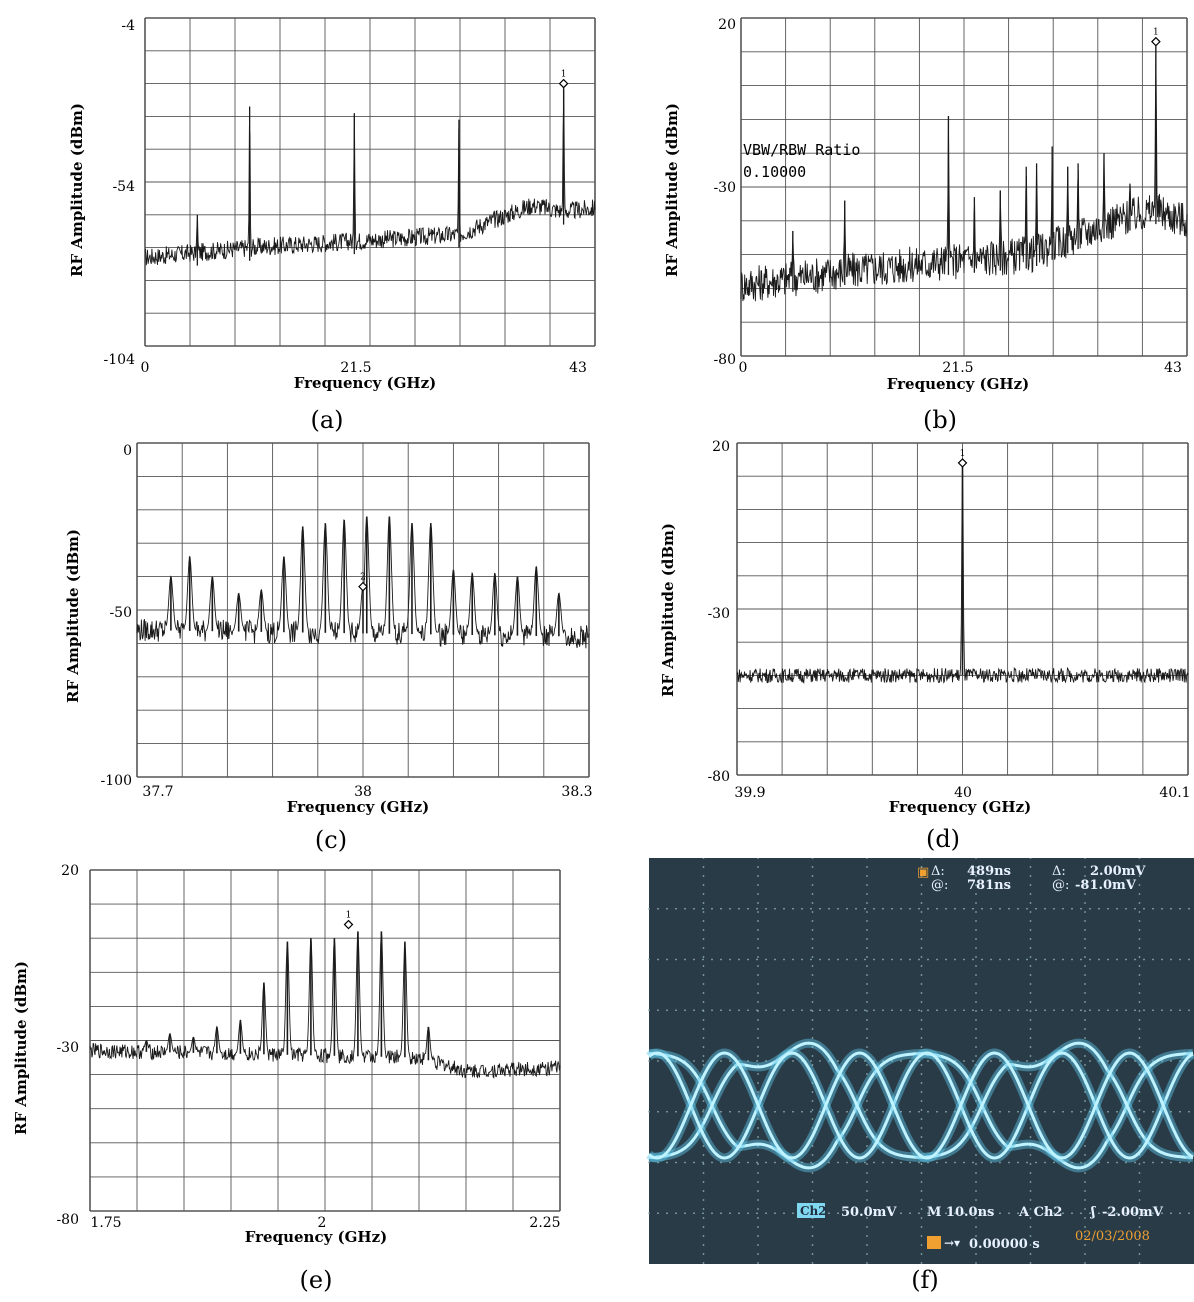  What do you see at coordinates (1112, 1236) in the screenshot?
I see `date-value: 02/03/2008` at bounding box center [1112, 1236].